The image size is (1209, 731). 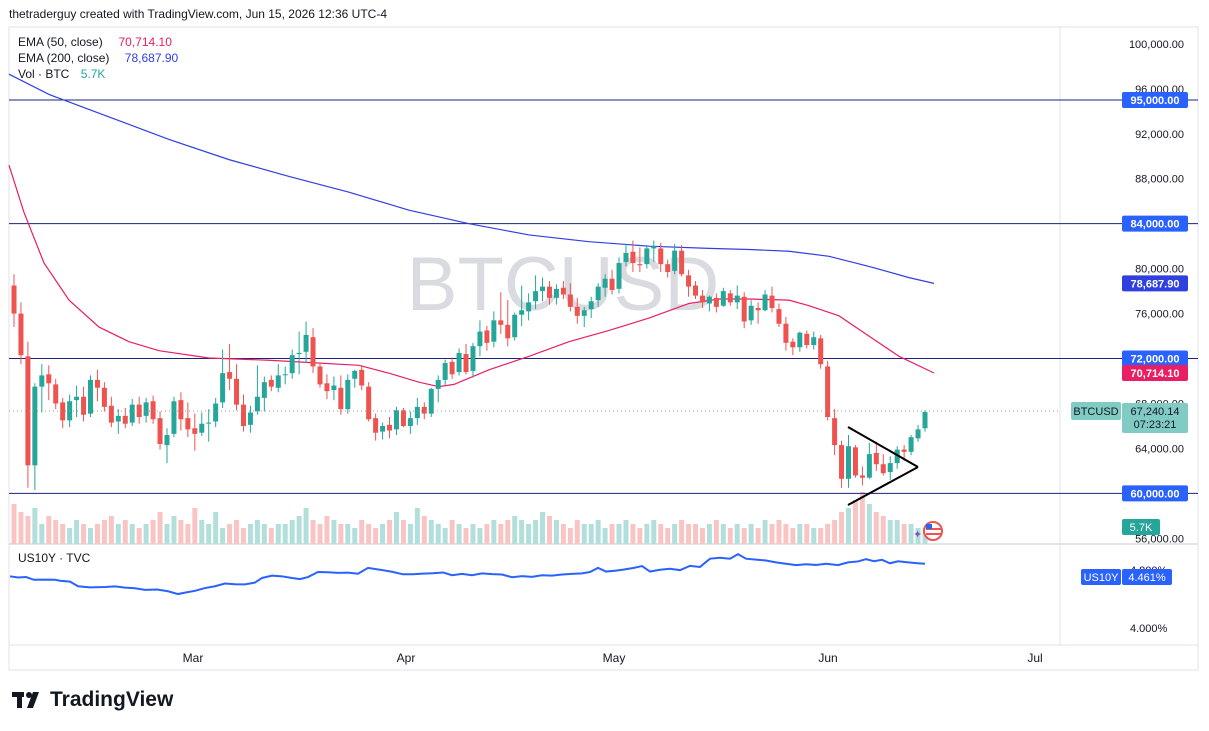 What do you see at coordinates (917, 535) in the screenshot?
I see `sparkle-icon: ✦` at bounding box center [917, 535].